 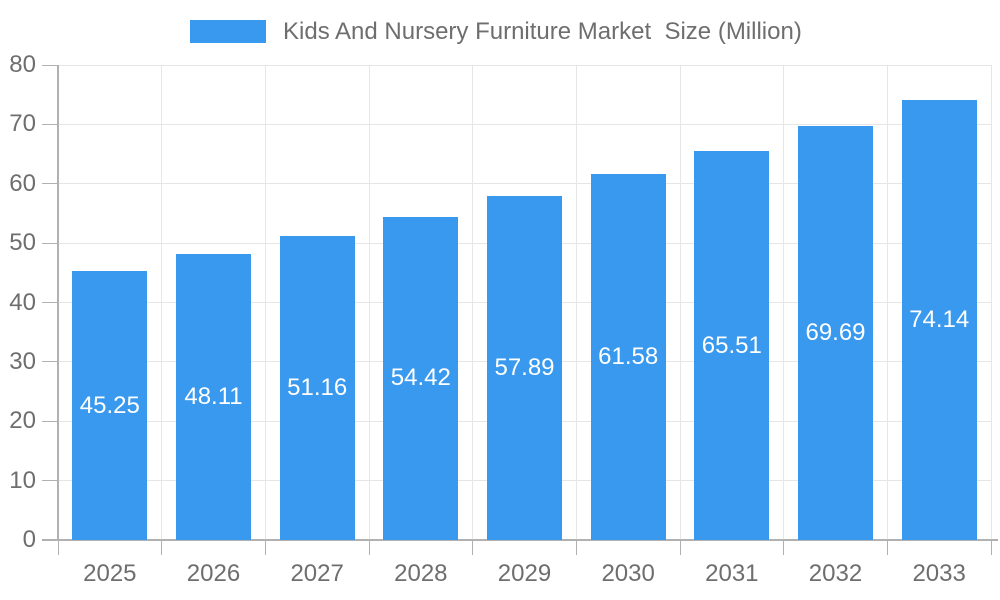 What do you see at coordinates (22, 302) in the screenshot?
I see `y-axis-label: 40` at bounding box center [22, 302].